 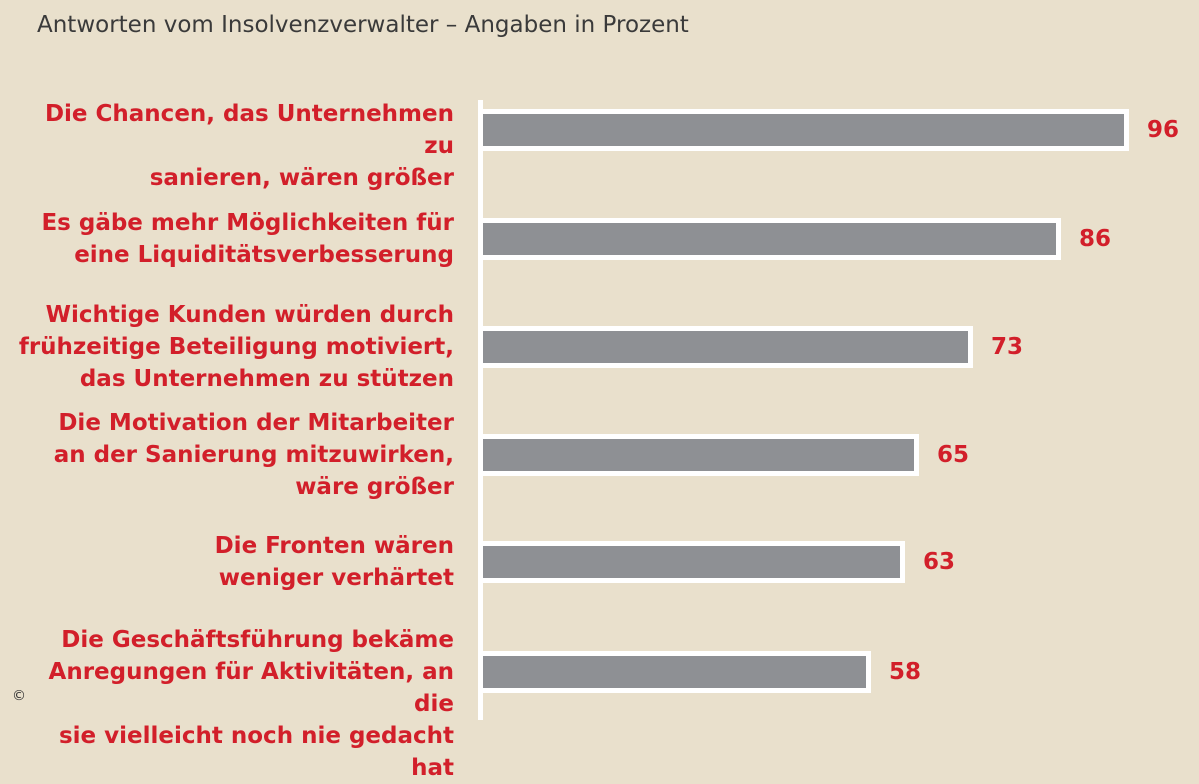 What do you see at coordinates (1163, 130) in the screenshot?
I see `bar-value-label: 96` at bounding box center [1163, 130].